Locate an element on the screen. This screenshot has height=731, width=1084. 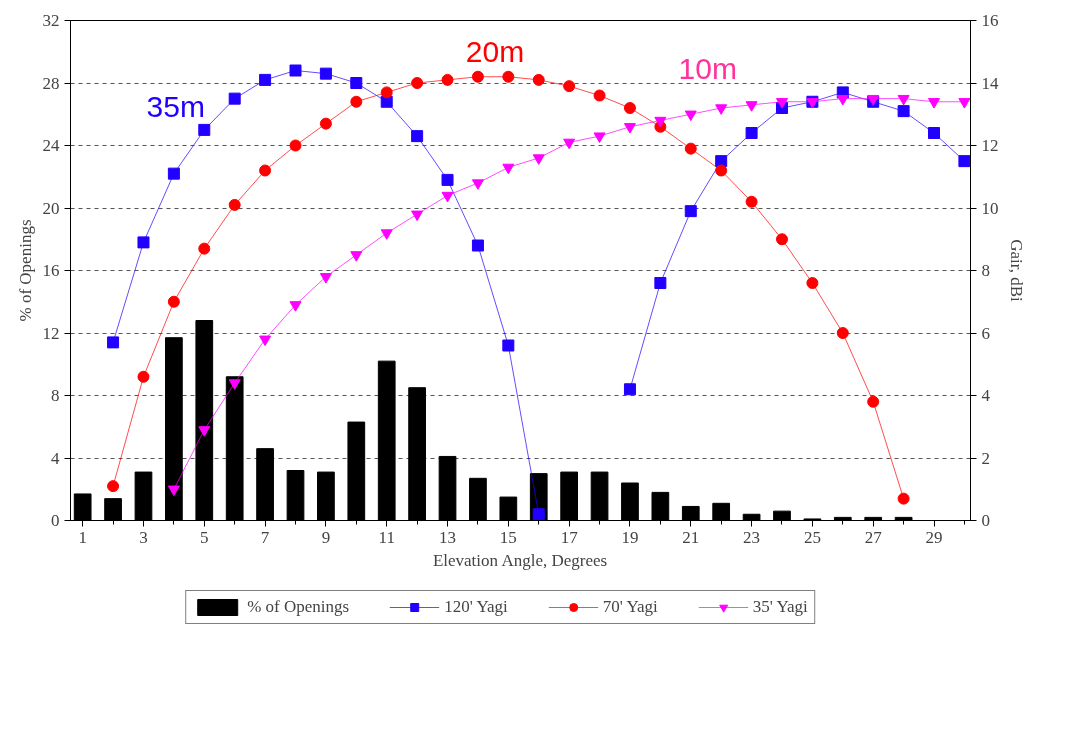
x-tick-label: 9 is located at coordinates (326, 537).